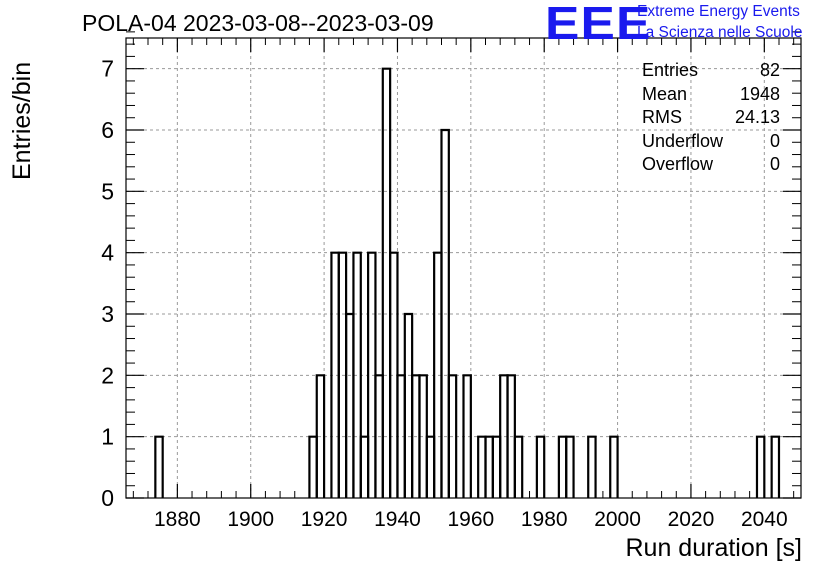  I want to click on stat-rms-value: 24.13, so click(757, 117).